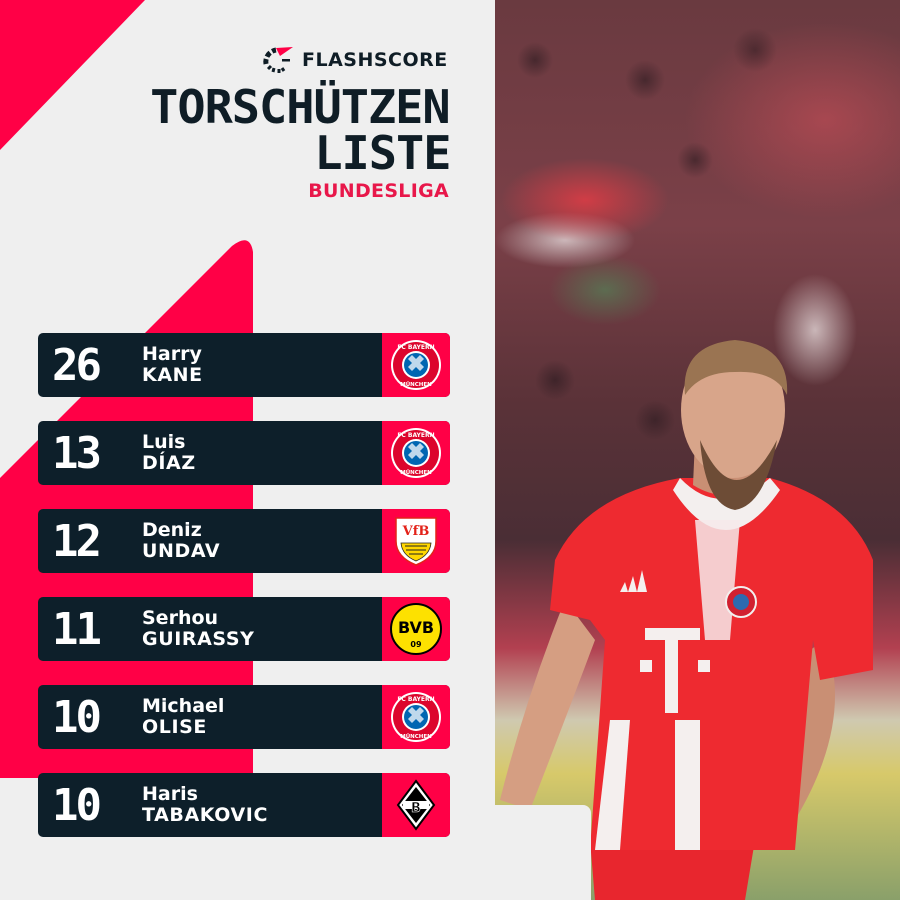  What do you see at coordinates (172, 354) in the screenshot?
I see `player-first-name: Harry` at bounding box center [172, 354].